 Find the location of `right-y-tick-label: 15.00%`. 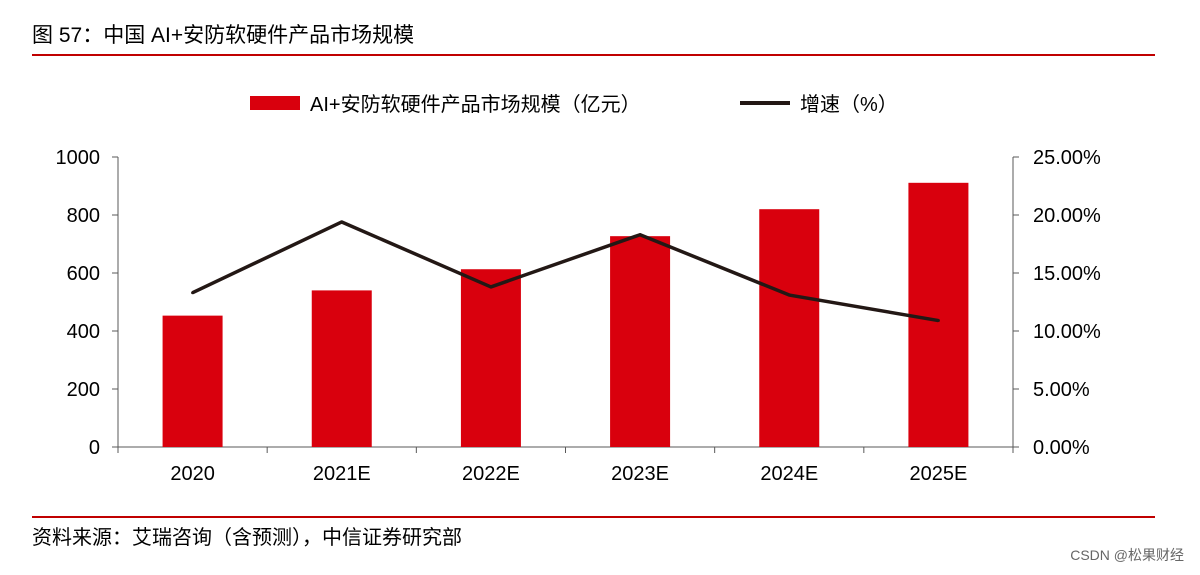

right-y-tick-label: 15.00% is located at coordinates (1067, 274).